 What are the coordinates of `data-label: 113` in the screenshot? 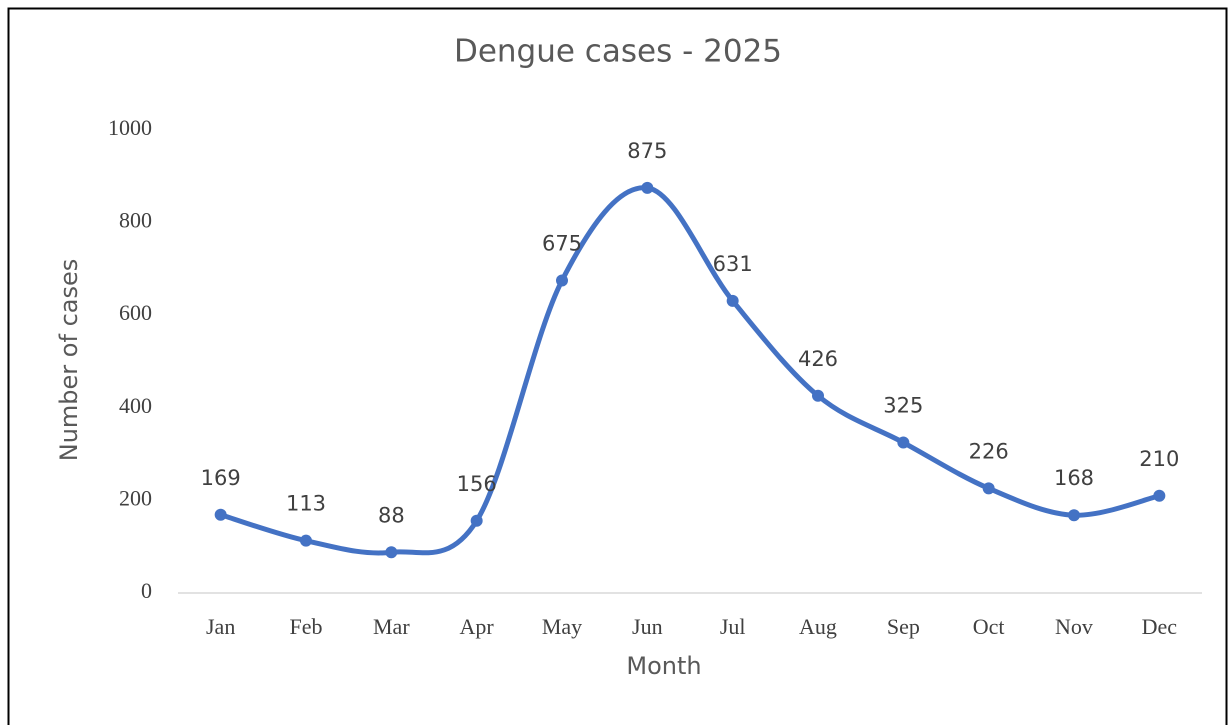 It's located at (306, 504).